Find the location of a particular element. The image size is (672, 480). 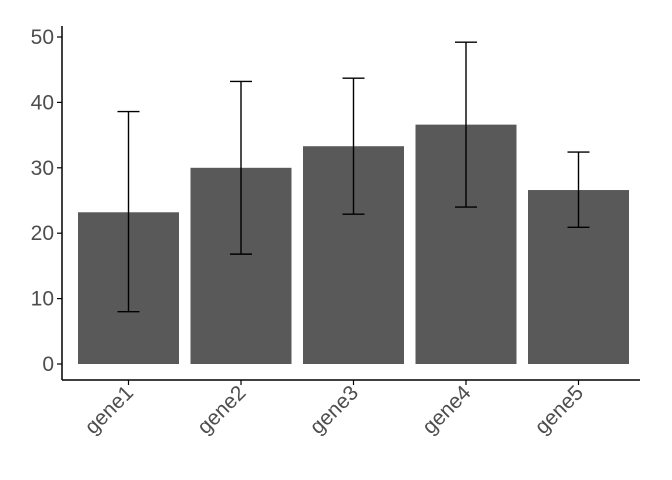

y-tick-label: 30 is located at coordinates (42, 168).